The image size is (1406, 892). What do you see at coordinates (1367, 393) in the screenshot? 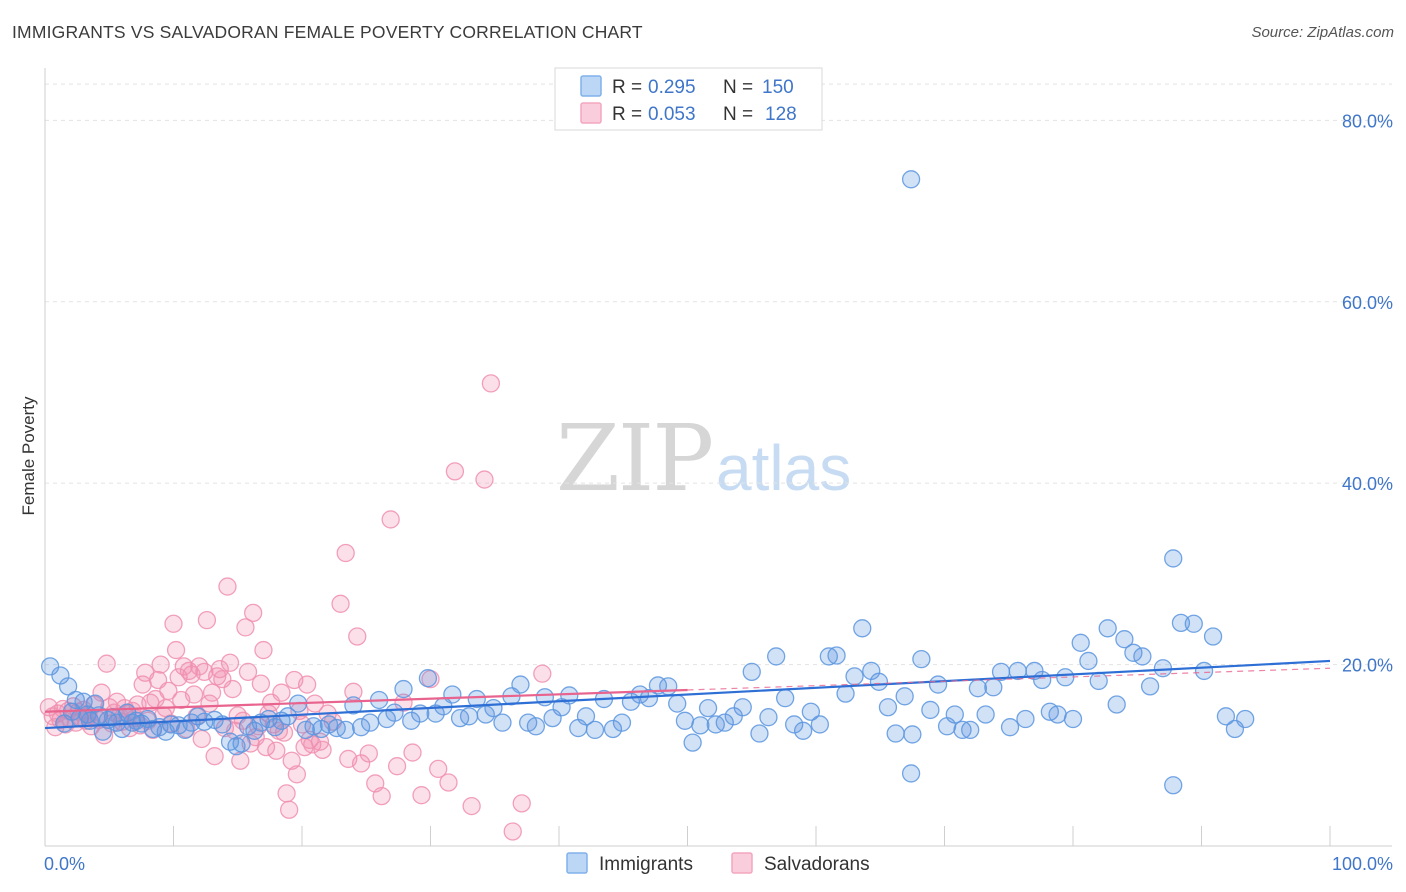
I see `y-tick-labels: 20.0% 40.0% 60.0% 80.0%` at bounding box center [1367, 393].